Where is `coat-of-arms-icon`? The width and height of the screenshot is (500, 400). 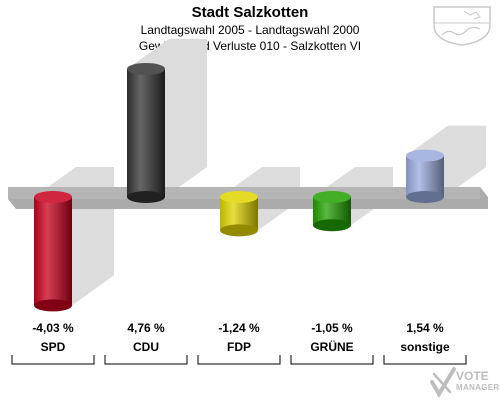 coat-of-arms-icon is located at coordinates (462, 26).